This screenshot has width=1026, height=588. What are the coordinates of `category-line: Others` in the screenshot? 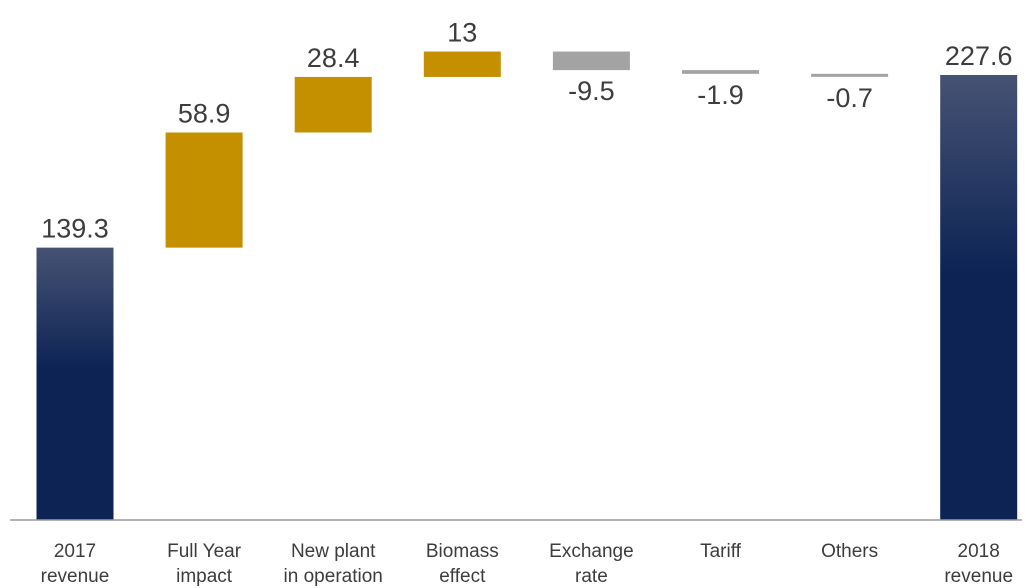 It's located at (849, 551).